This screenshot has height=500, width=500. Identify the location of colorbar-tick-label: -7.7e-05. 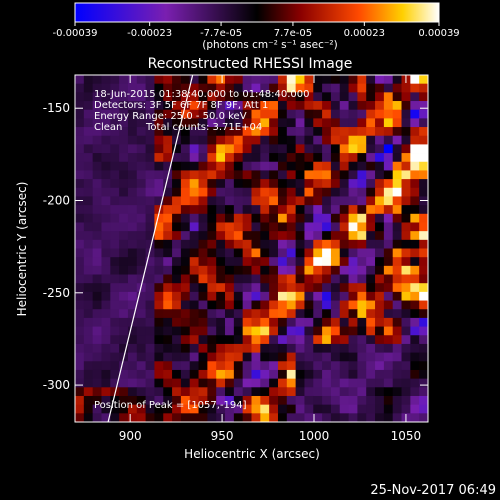
(221, 33).